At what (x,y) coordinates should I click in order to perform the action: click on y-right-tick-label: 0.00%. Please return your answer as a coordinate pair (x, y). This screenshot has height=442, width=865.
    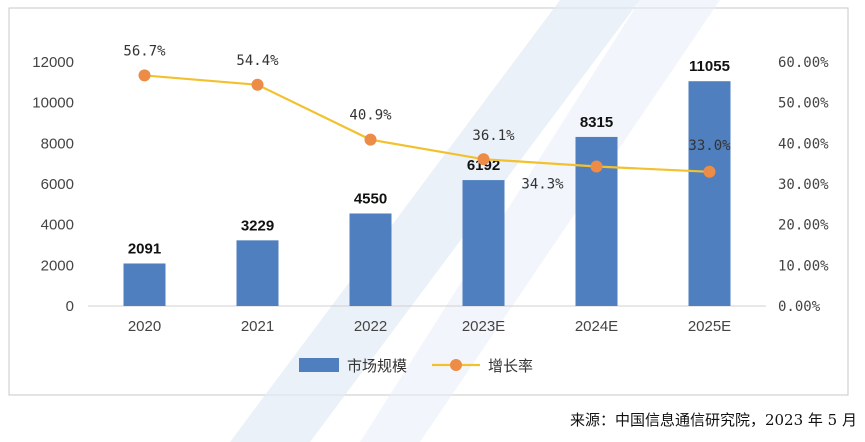
    Looking at the image, I should click on (799, 307).